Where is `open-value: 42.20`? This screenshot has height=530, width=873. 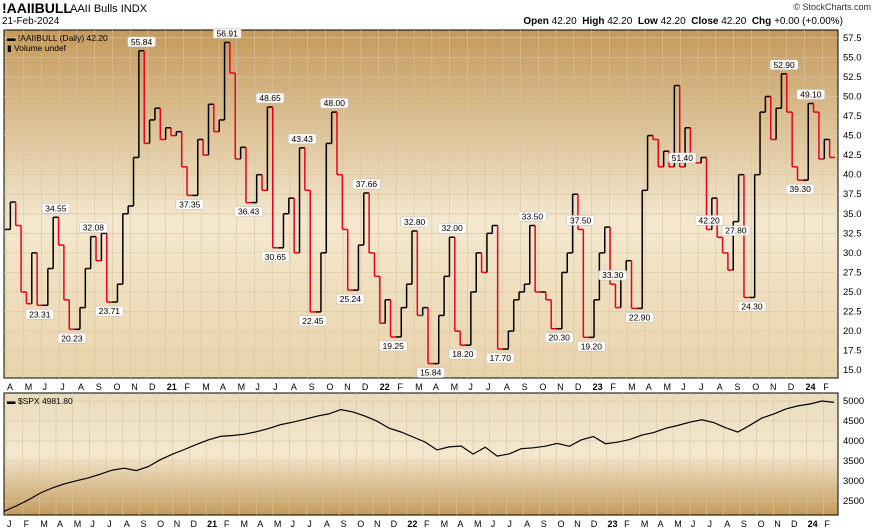 open-value: 42.20 is located at coordinates (564, 21).